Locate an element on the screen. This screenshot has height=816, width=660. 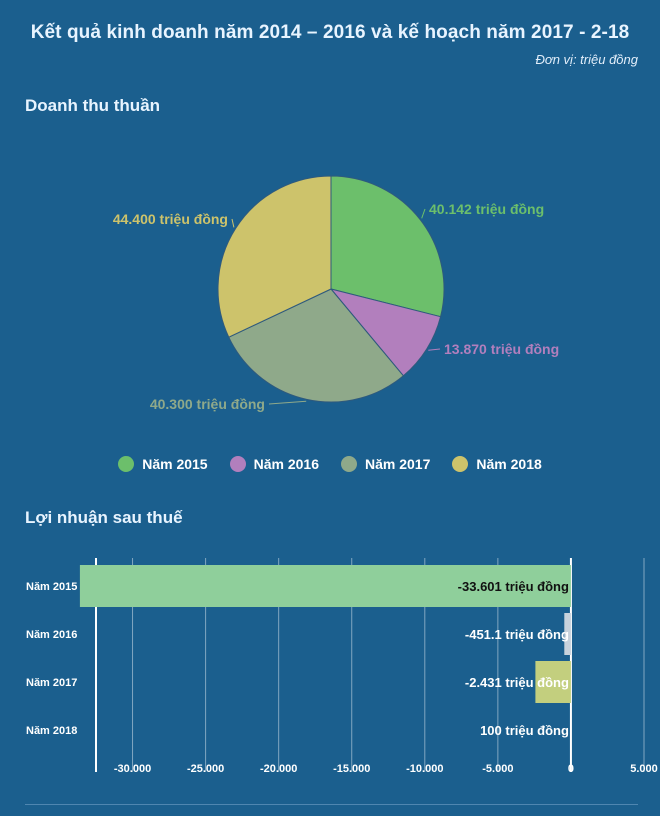
x-tick-label-3: -15.000 is located at coordinates (351, 769).